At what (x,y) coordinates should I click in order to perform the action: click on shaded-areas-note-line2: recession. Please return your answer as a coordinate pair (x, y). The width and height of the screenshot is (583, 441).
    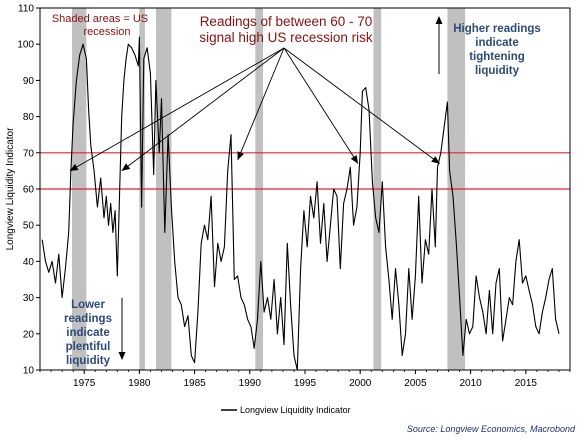
    Looking at the image, I should click on (106, 32).